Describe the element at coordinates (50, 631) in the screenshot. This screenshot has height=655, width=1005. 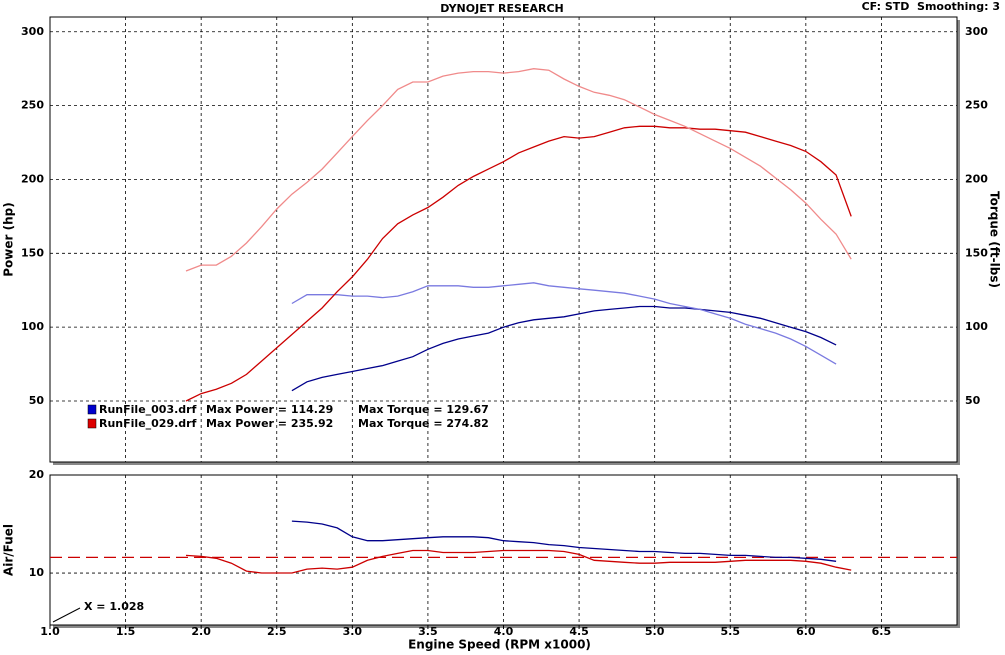
I see `x-tick-label: 1.0` at that location.